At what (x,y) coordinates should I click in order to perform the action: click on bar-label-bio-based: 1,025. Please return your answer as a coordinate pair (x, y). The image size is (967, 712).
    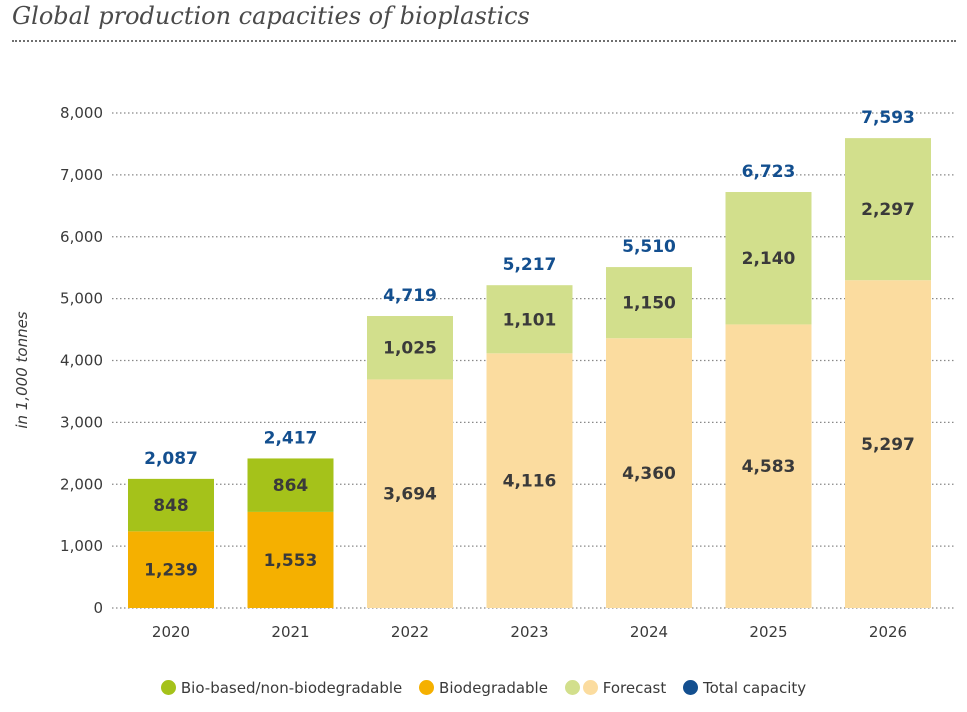
    Looking at the image, I should click on (410, 349).